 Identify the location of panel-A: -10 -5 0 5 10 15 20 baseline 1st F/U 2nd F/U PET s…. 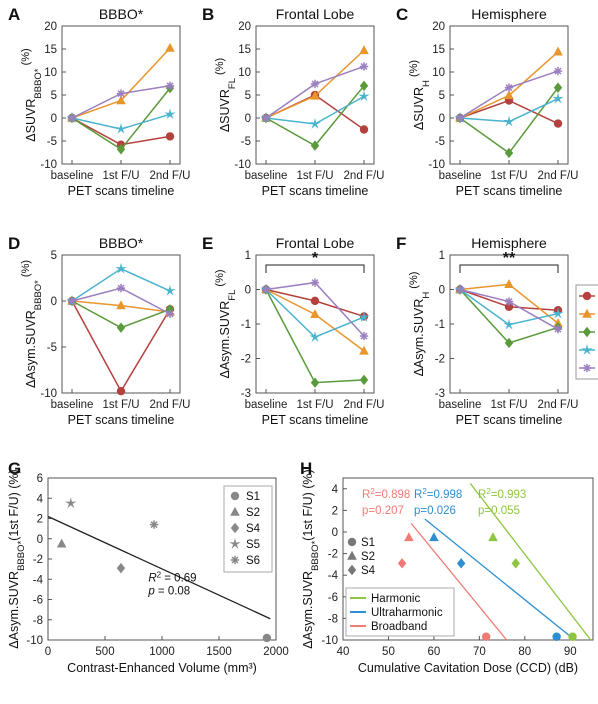
(99, 101).